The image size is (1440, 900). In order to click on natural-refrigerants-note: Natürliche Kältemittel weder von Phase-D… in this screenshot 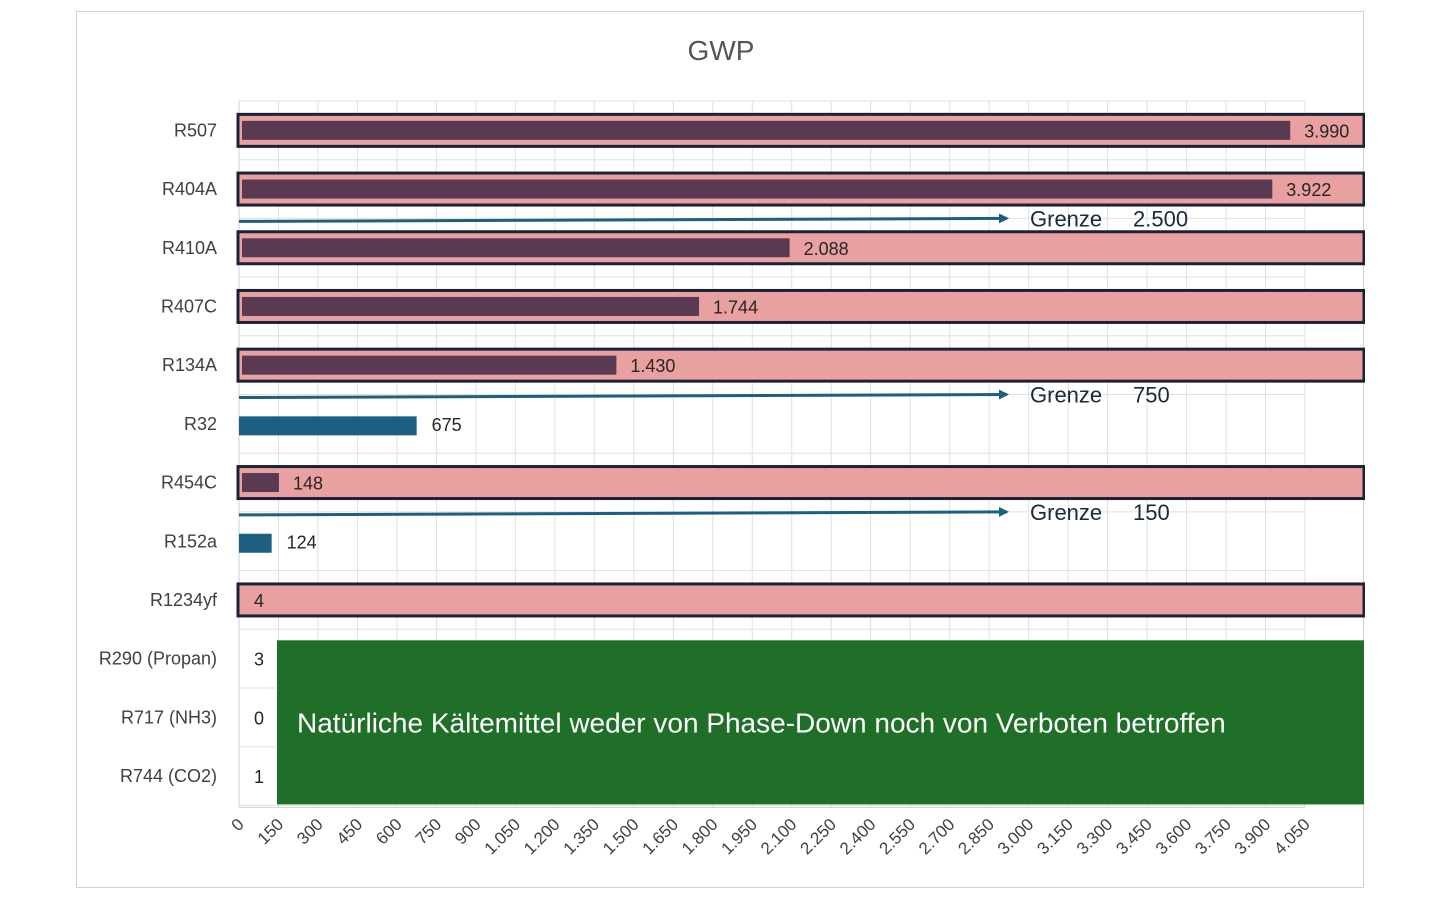, I will do `click(820, 722)`.